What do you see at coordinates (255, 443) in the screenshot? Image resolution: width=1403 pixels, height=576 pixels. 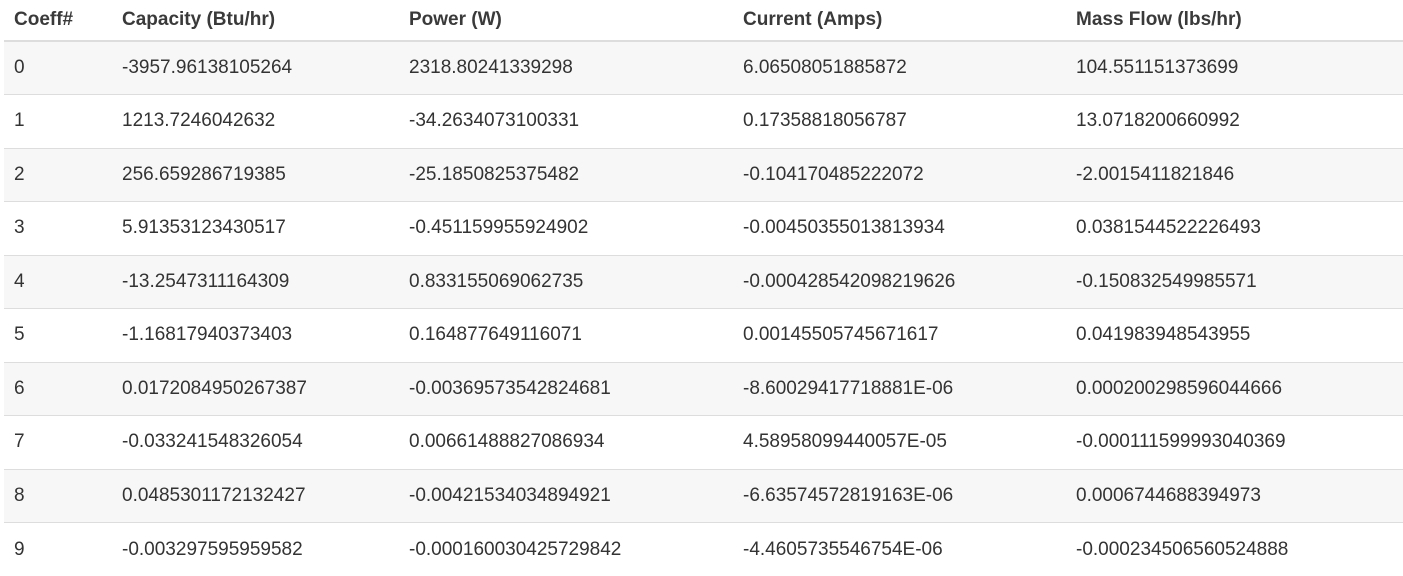 I see `cell-capacity: -0.033241548326054` at bounding box center [255, 443].